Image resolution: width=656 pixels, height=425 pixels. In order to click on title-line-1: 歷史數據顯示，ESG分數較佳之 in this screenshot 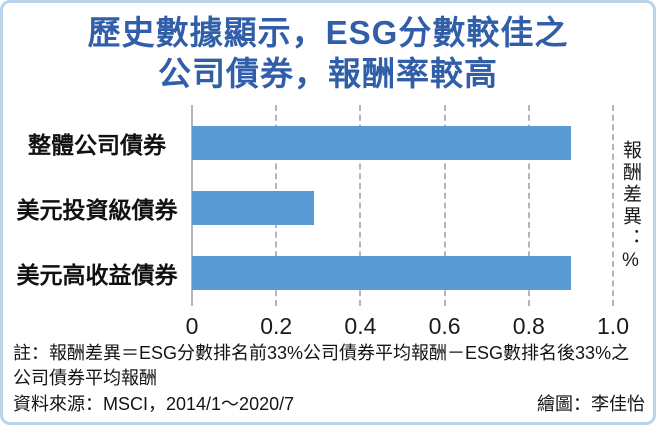, I will do `click(328, 32)`.